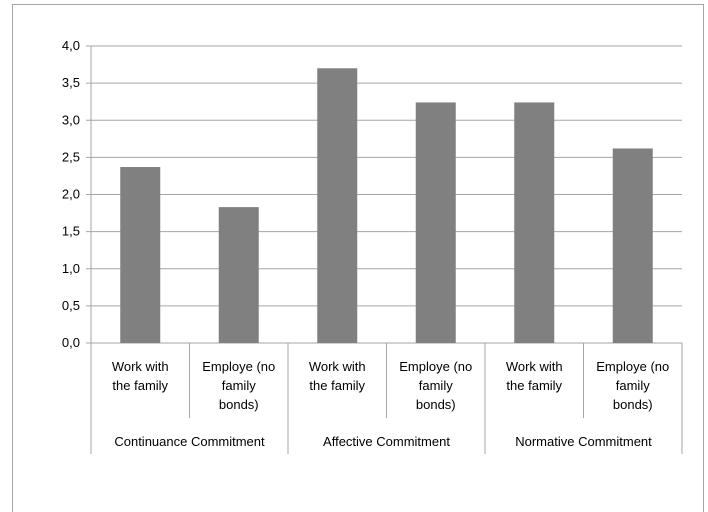 This screenshot has height=512, width=708. What do you see at coordinates (71, 231) in the screenshot?
I see `y-tick-label: 1,5` at bounding box center [71, 231].